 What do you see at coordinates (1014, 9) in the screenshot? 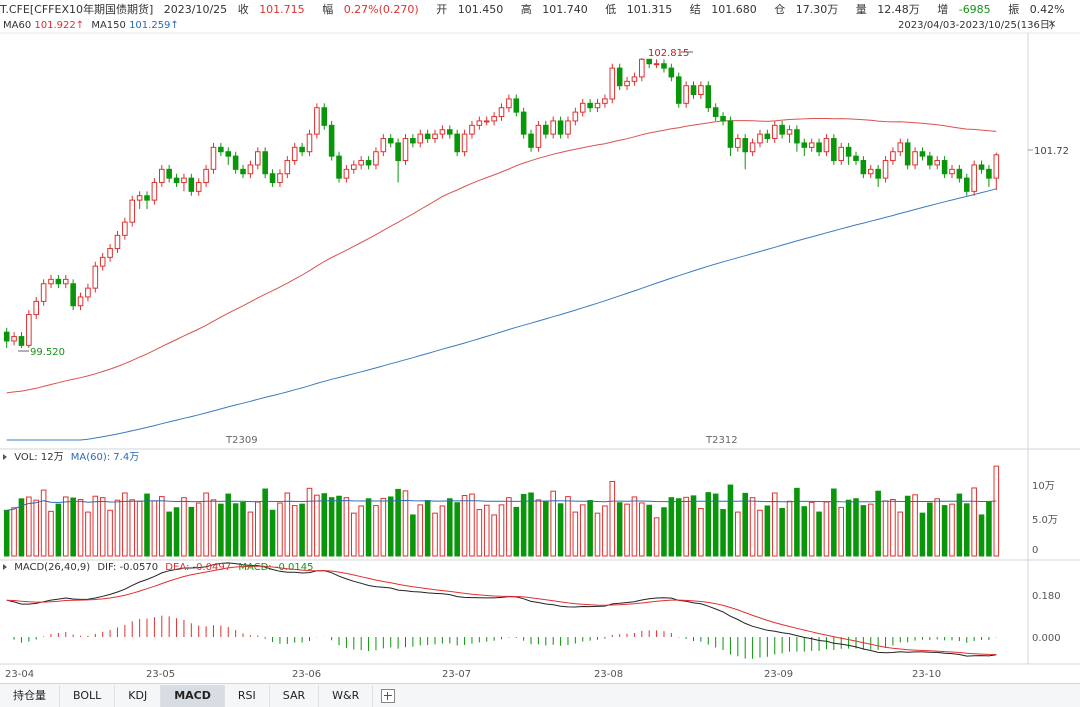
I see `amplitude-label: 振` at bounding box center [1014, 9].